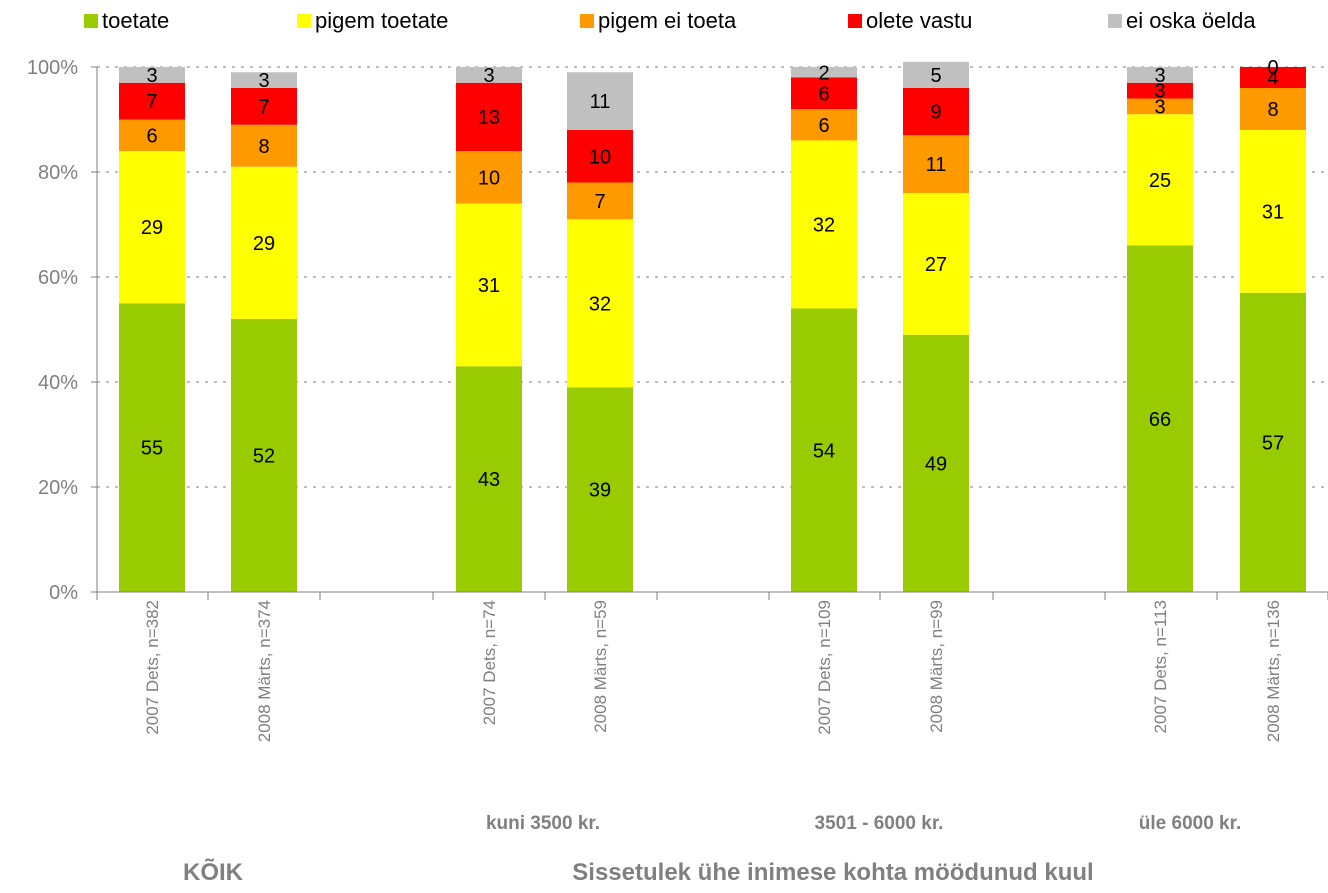 This screenshot has width=1328, height=893. I want to click on legend-label: pigem toetate, so click(382, 20).